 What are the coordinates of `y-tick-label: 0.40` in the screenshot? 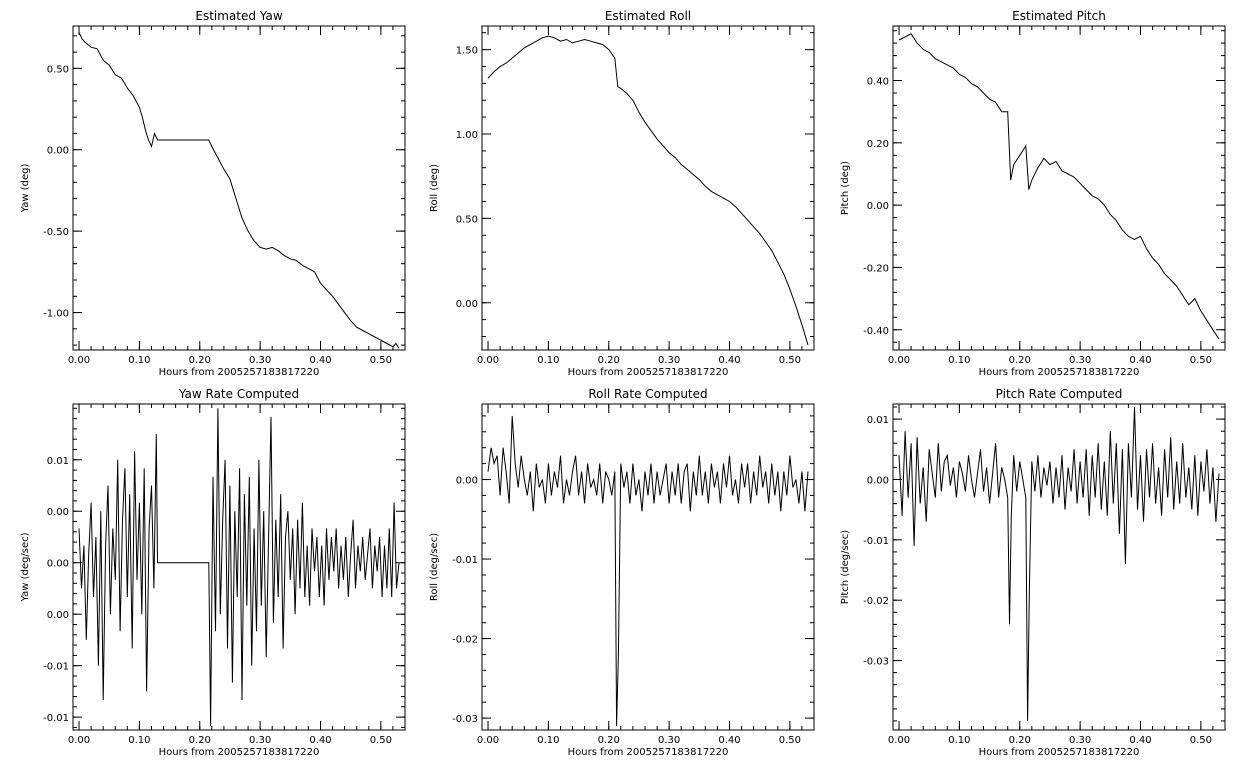 It's located at (878, 82).